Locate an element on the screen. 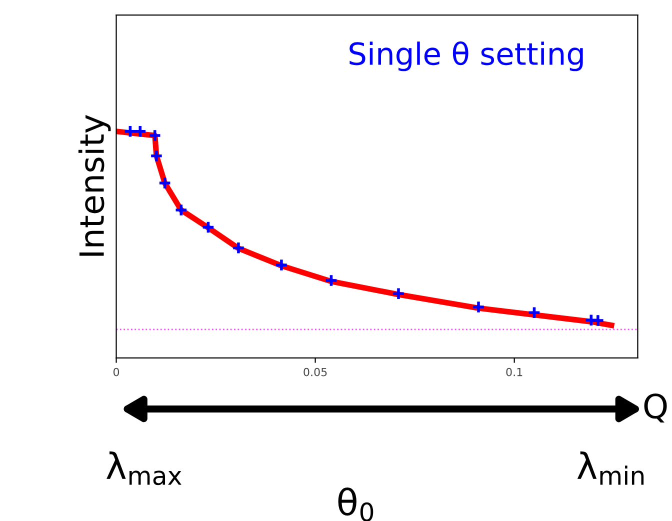 The height and width of the screenshot is (521, 672). text: Single θ setting is located at coordinates (466, 56).